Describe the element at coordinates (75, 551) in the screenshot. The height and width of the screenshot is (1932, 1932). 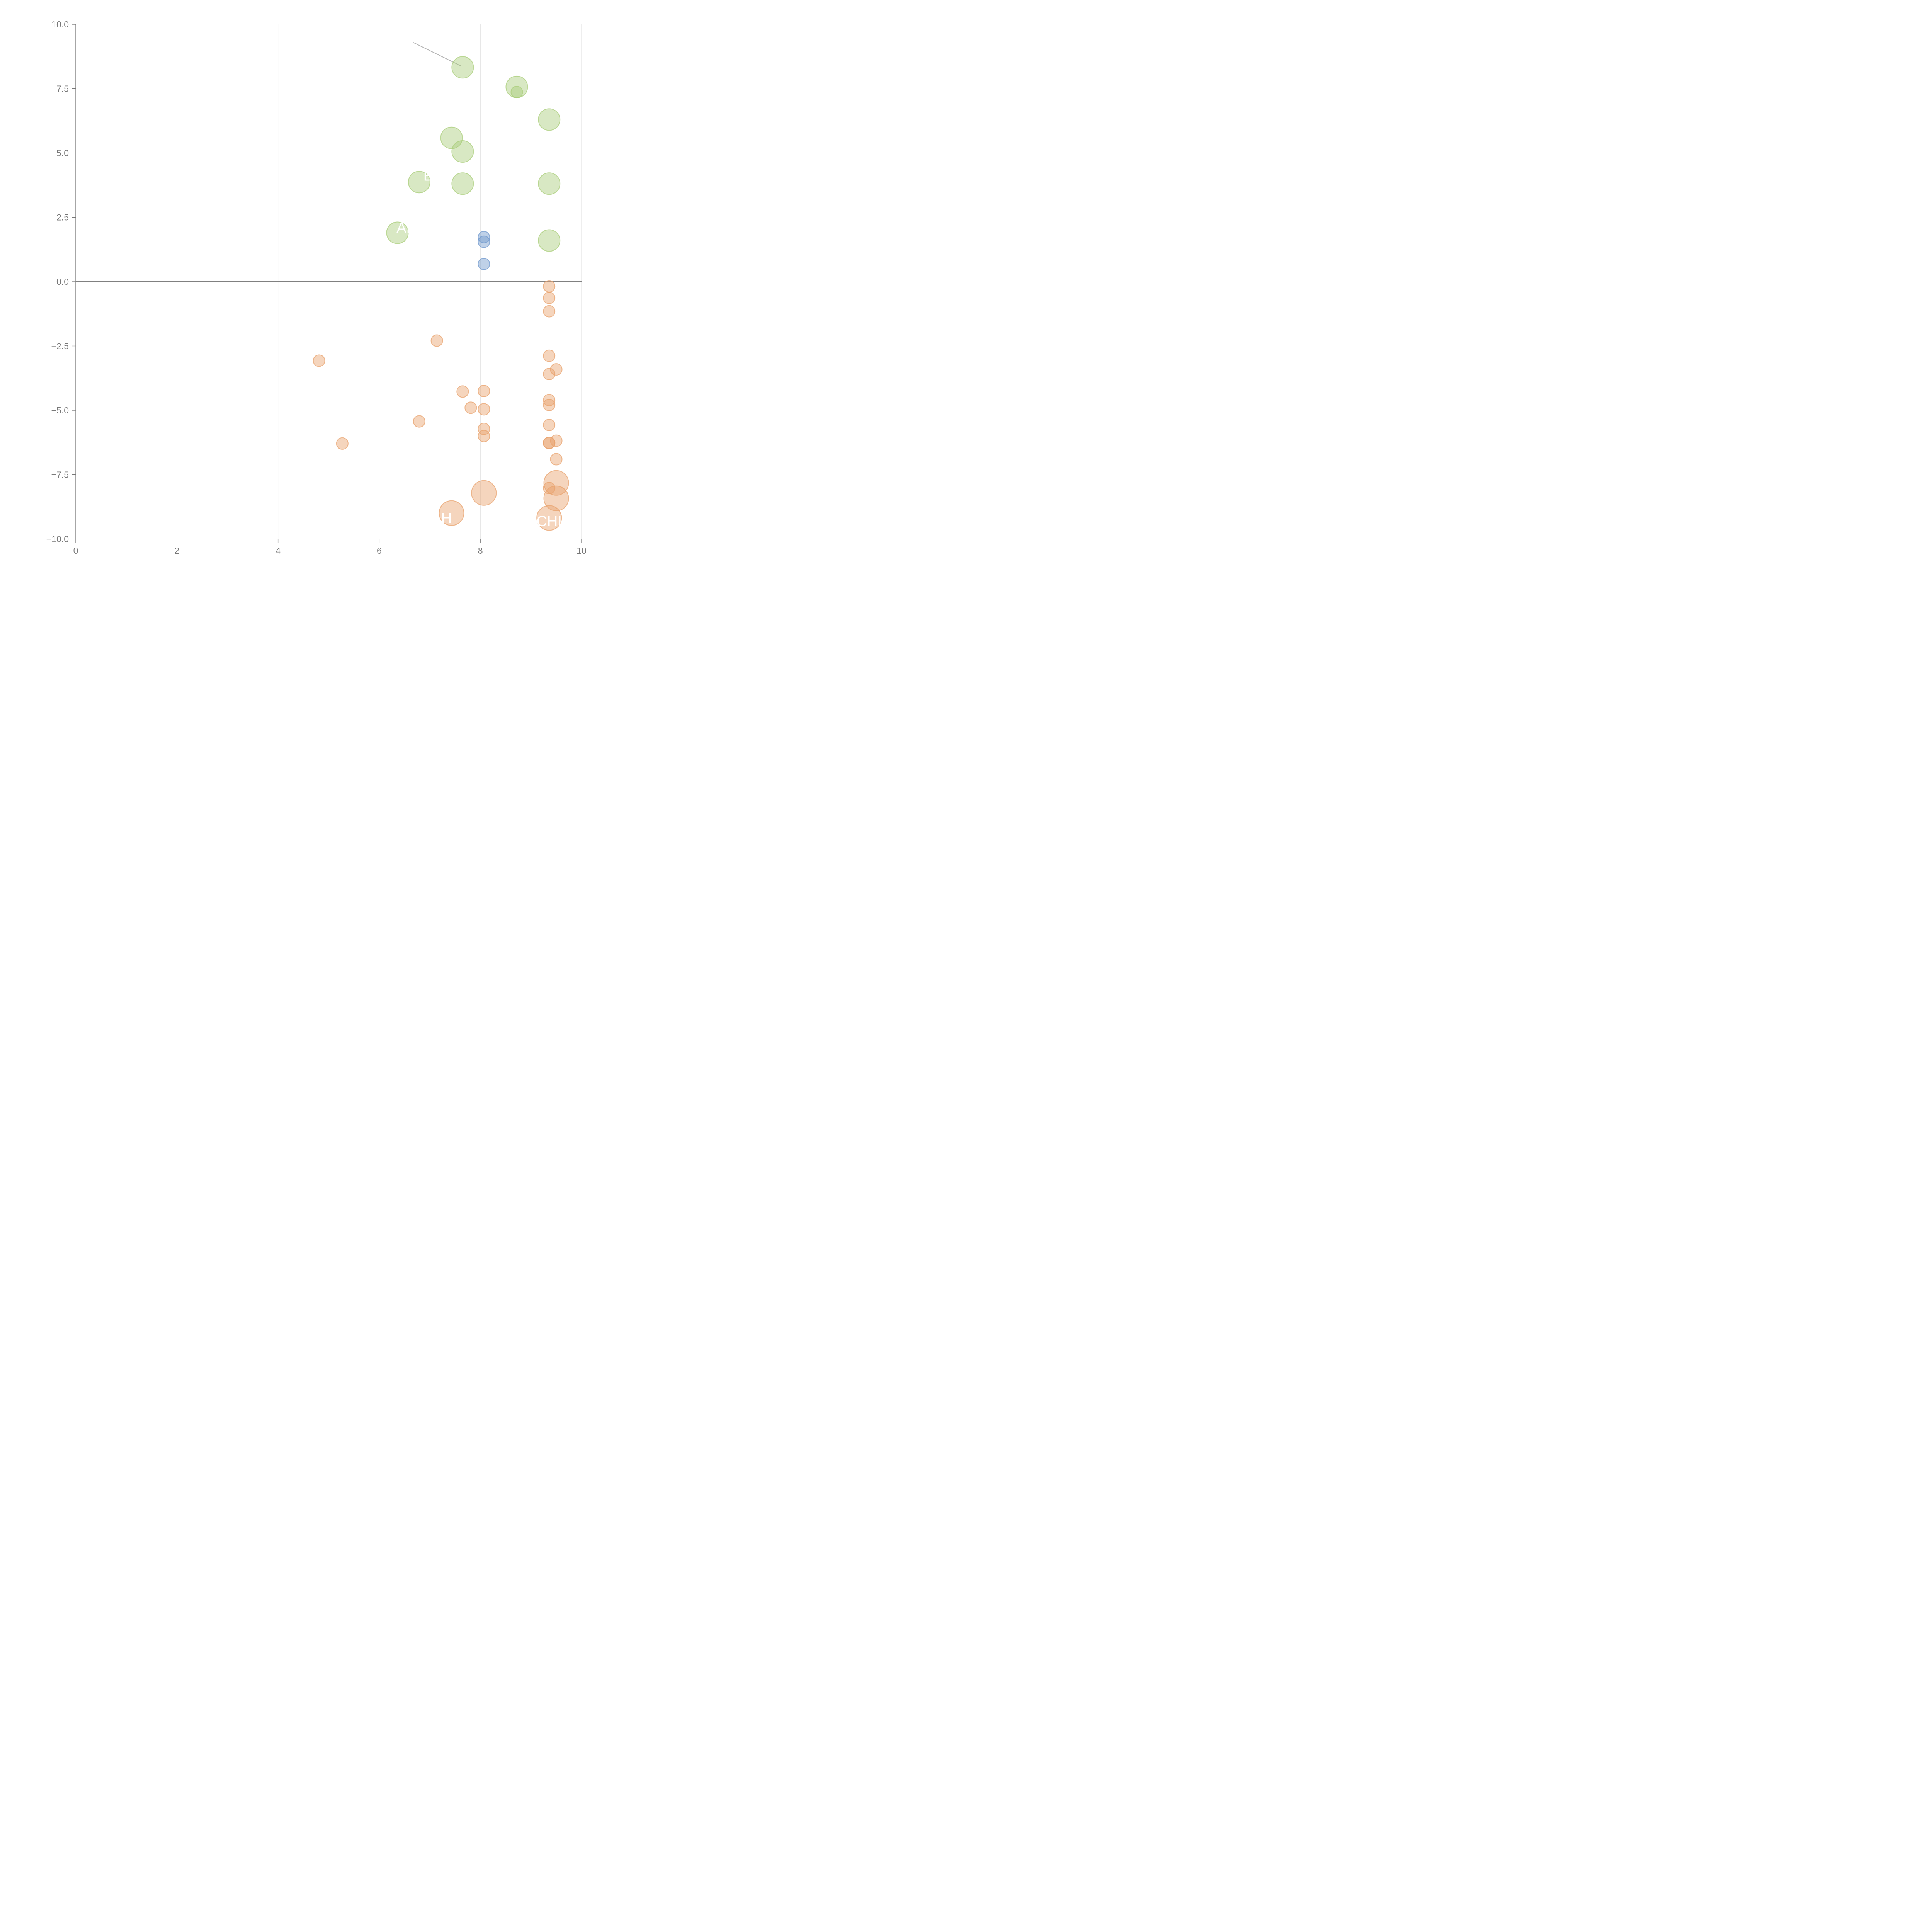
I see `x-tick-label: 0` at that location.